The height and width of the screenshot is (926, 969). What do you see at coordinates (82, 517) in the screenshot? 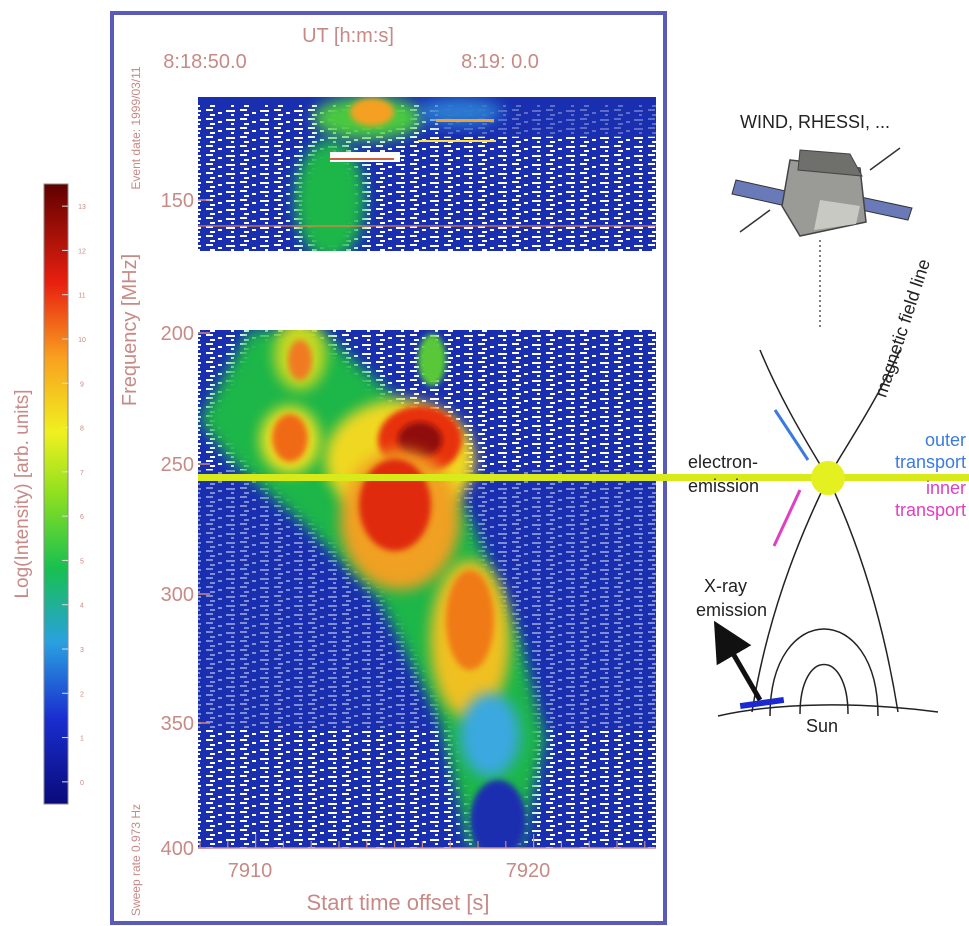
I see `colorbar-tick-label: 6` at bounding box center [82, 517].